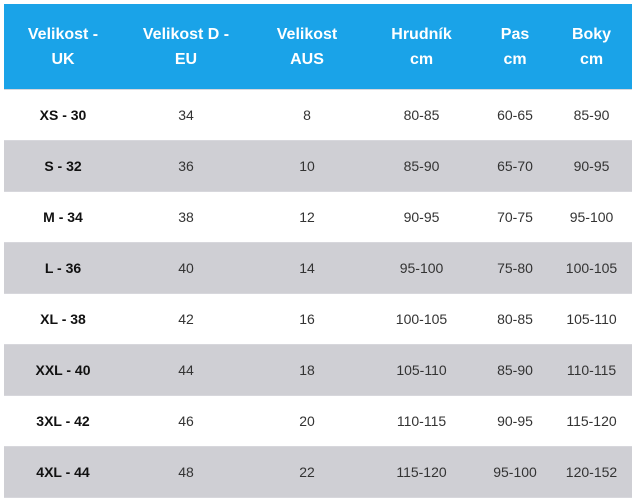 The width and height of the screenshot is (636, 501). I want to click on header-waist: Pas cm, so click(515, 47).